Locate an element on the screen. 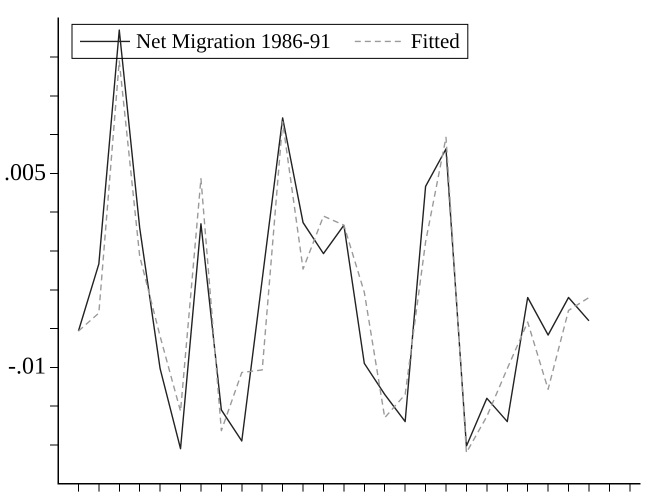 Image resolution: width=645 pixels, height=502 pixels. legend-label: Fitted is located at coordinates (435, 40).